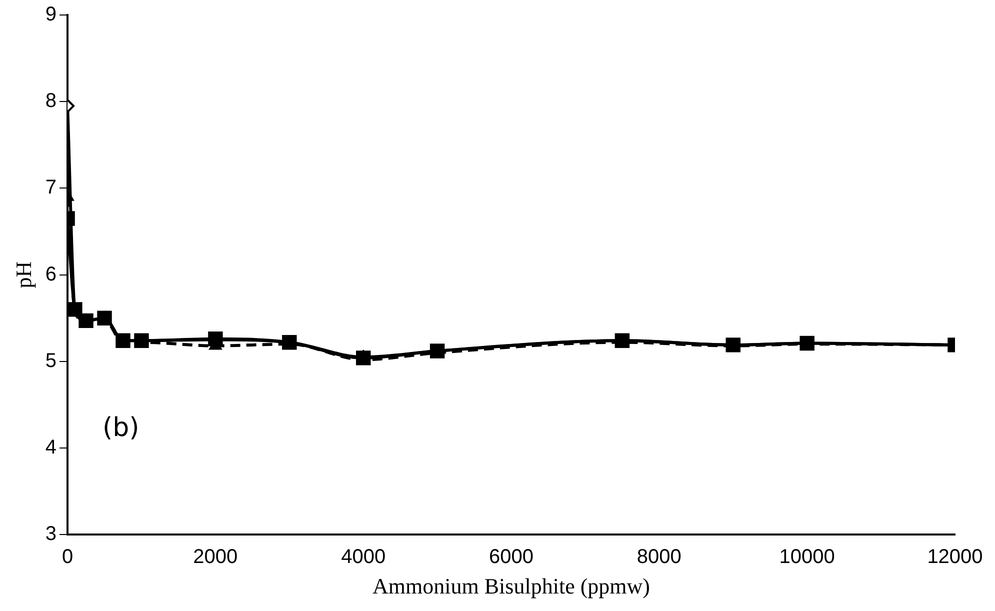 This screenshot has height=611, width=995. I want to click on x-tick-label: 0, so click(68, 557).